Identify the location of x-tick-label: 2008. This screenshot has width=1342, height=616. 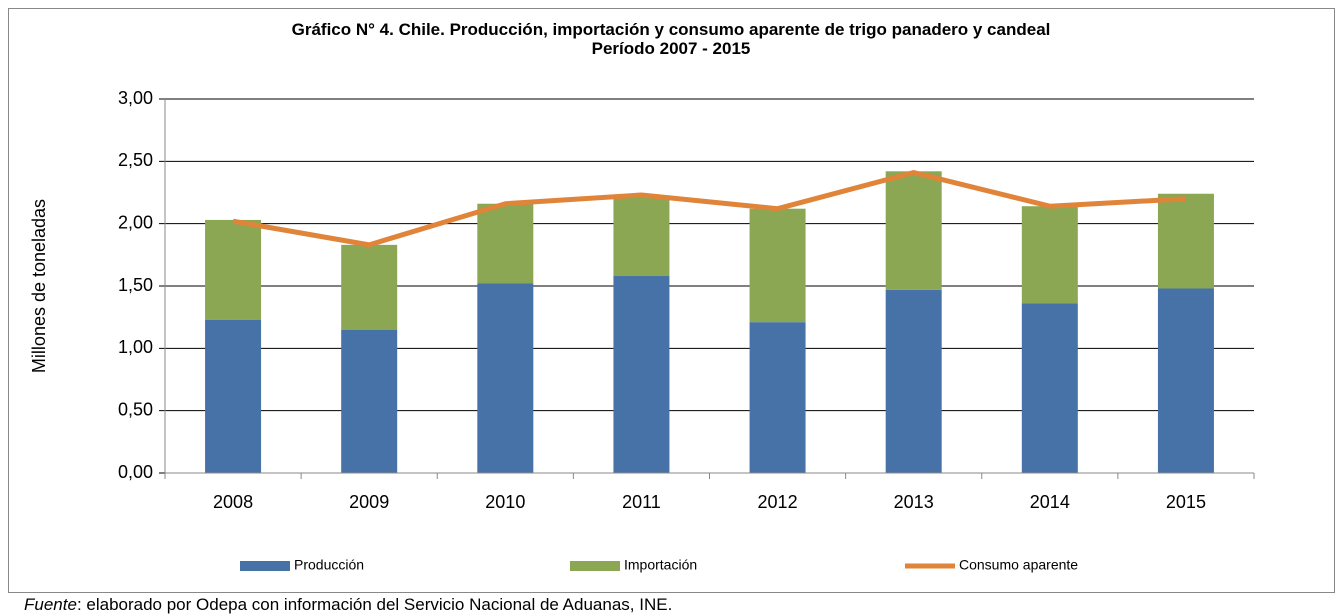
(233, 502).